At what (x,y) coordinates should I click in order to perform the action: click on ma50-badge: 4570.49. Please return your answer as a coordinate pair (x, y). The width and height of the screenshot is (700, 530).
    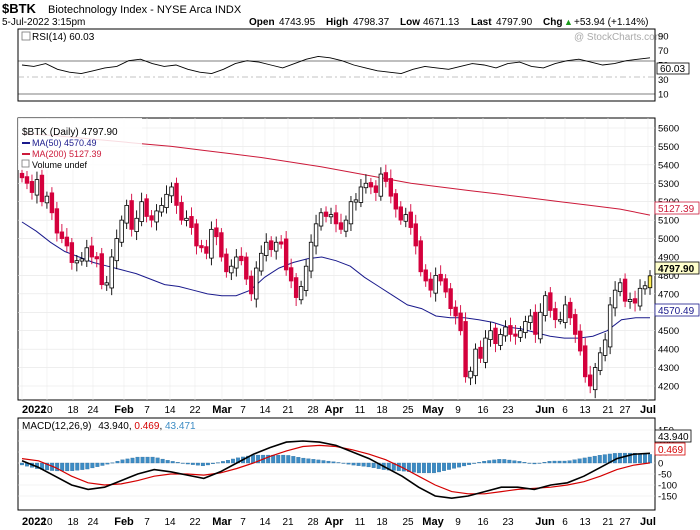
    Looking at the image, I should click on (676, 311).